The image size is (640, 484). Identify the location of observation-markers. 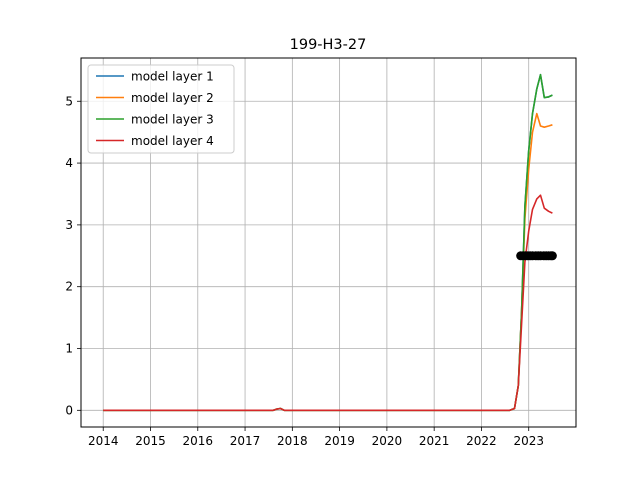
(536, 256).